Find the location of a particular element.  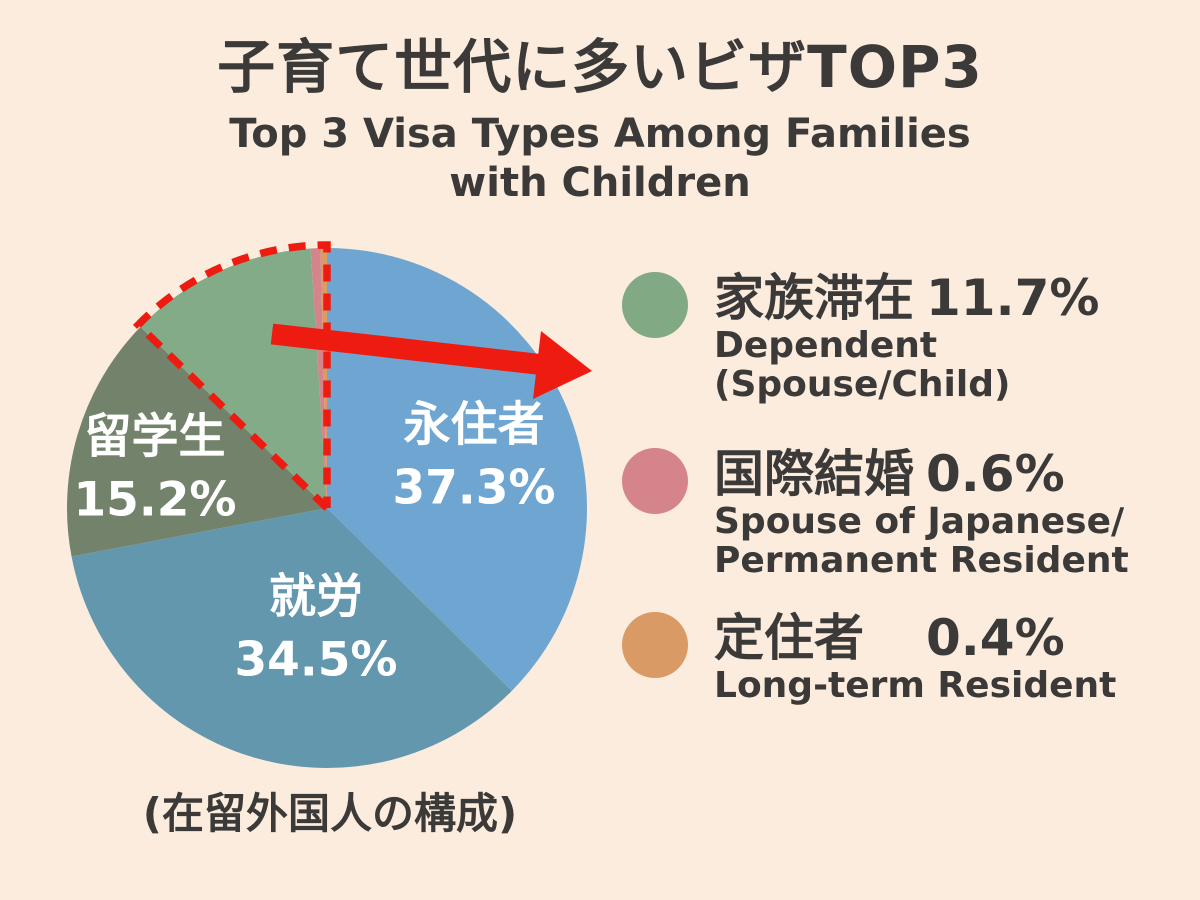

chart-title: 子育て世代に多いビザTOP3 is located at coordinates (600, 67).